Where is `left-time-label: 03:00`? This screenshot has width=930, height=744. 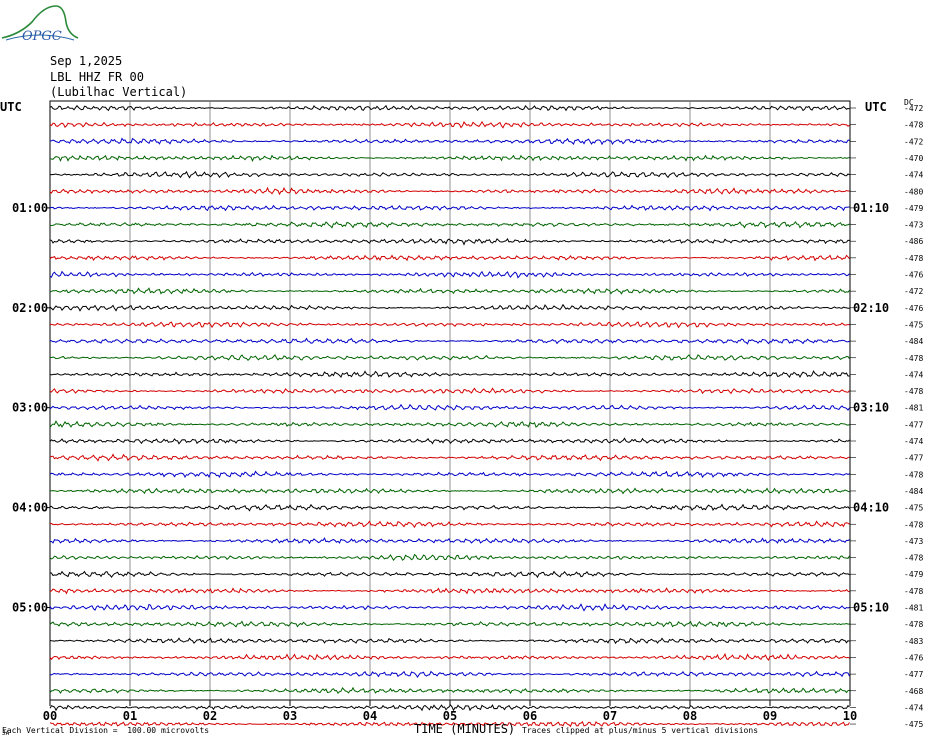 left-time-label: 03:00 is located at coordinates (30, 408).